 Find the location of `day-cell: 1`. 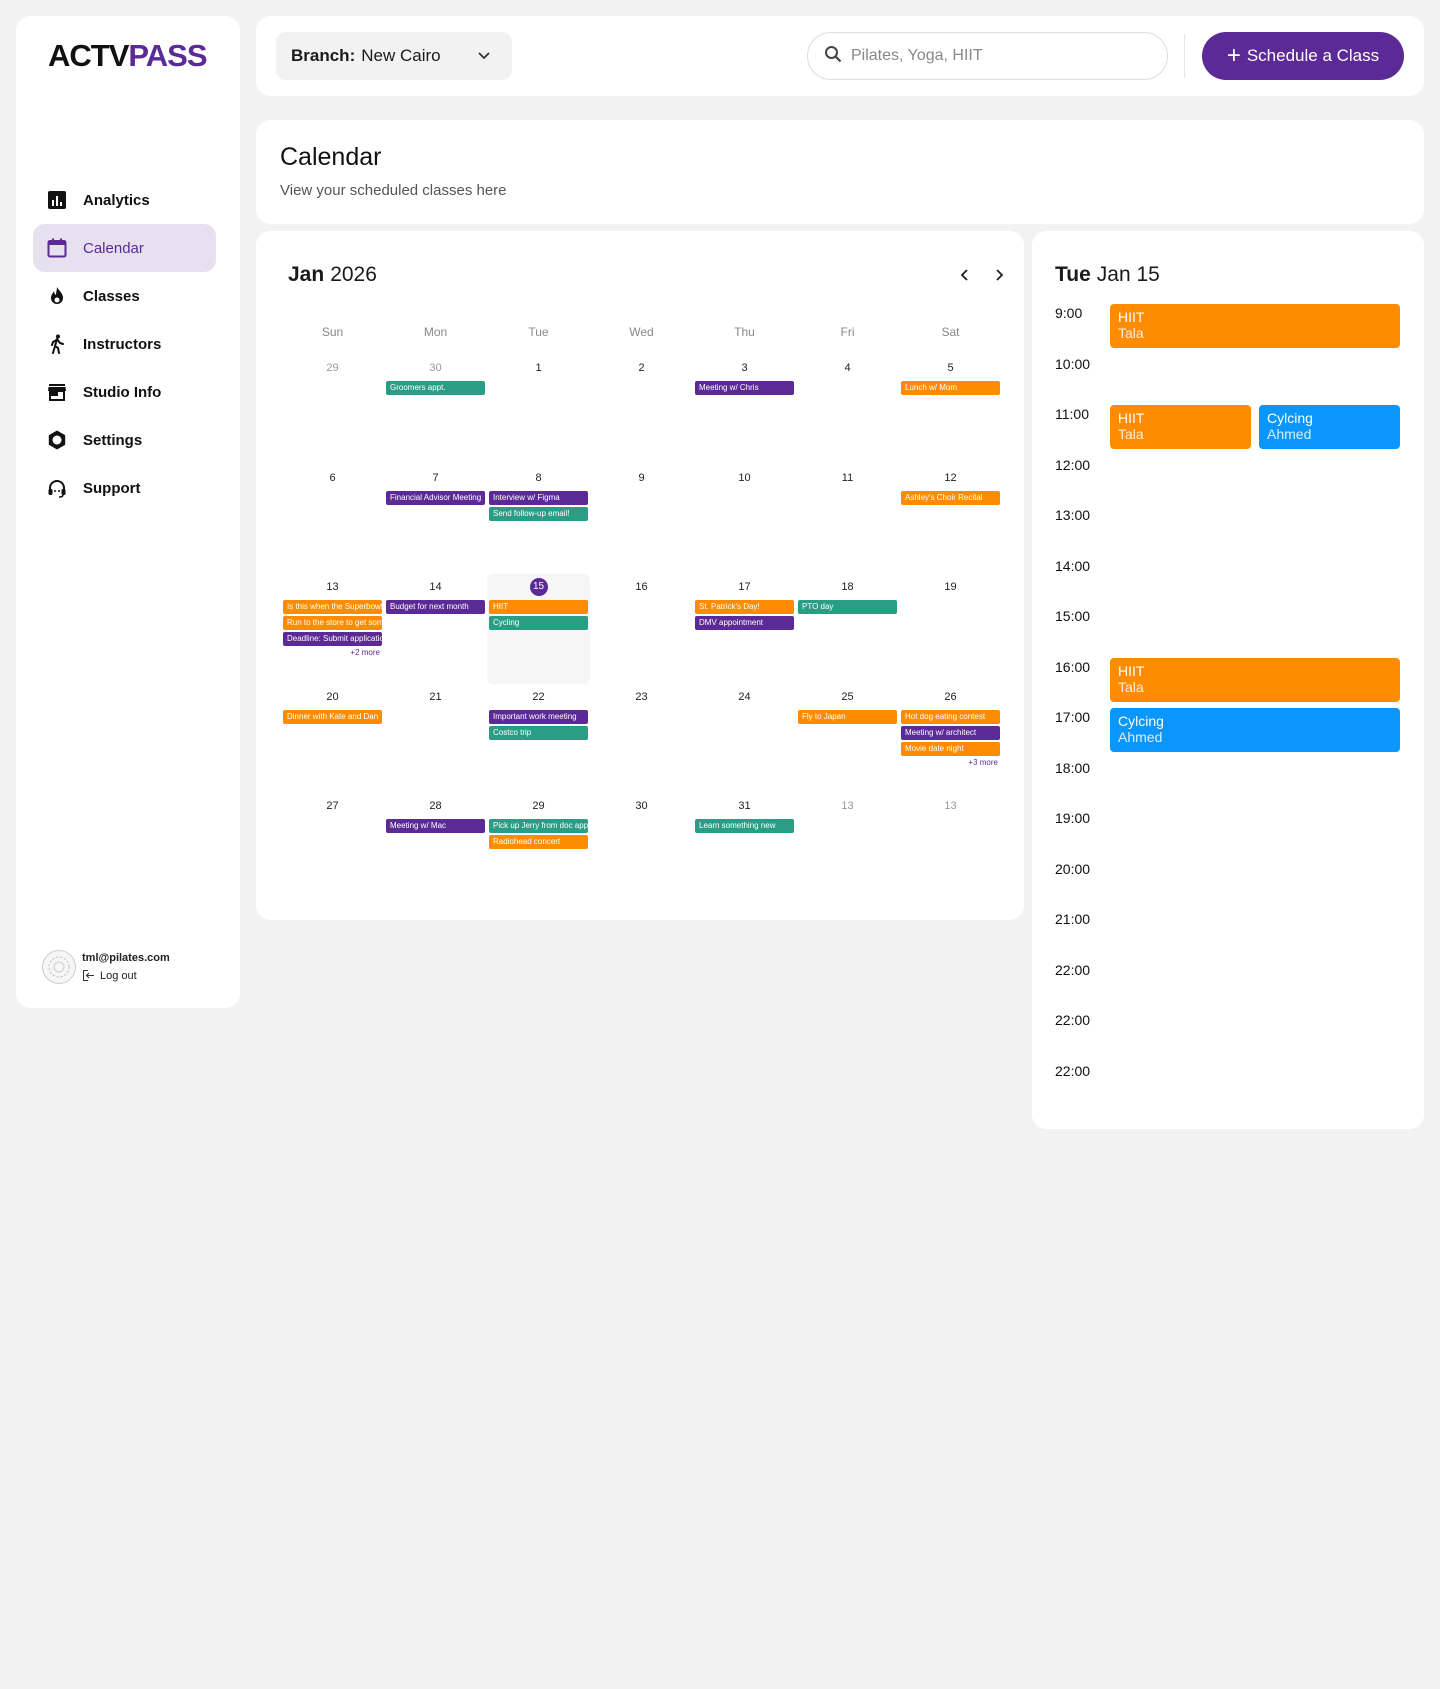

day-cell: 1 is located at coordinates (538, 410).